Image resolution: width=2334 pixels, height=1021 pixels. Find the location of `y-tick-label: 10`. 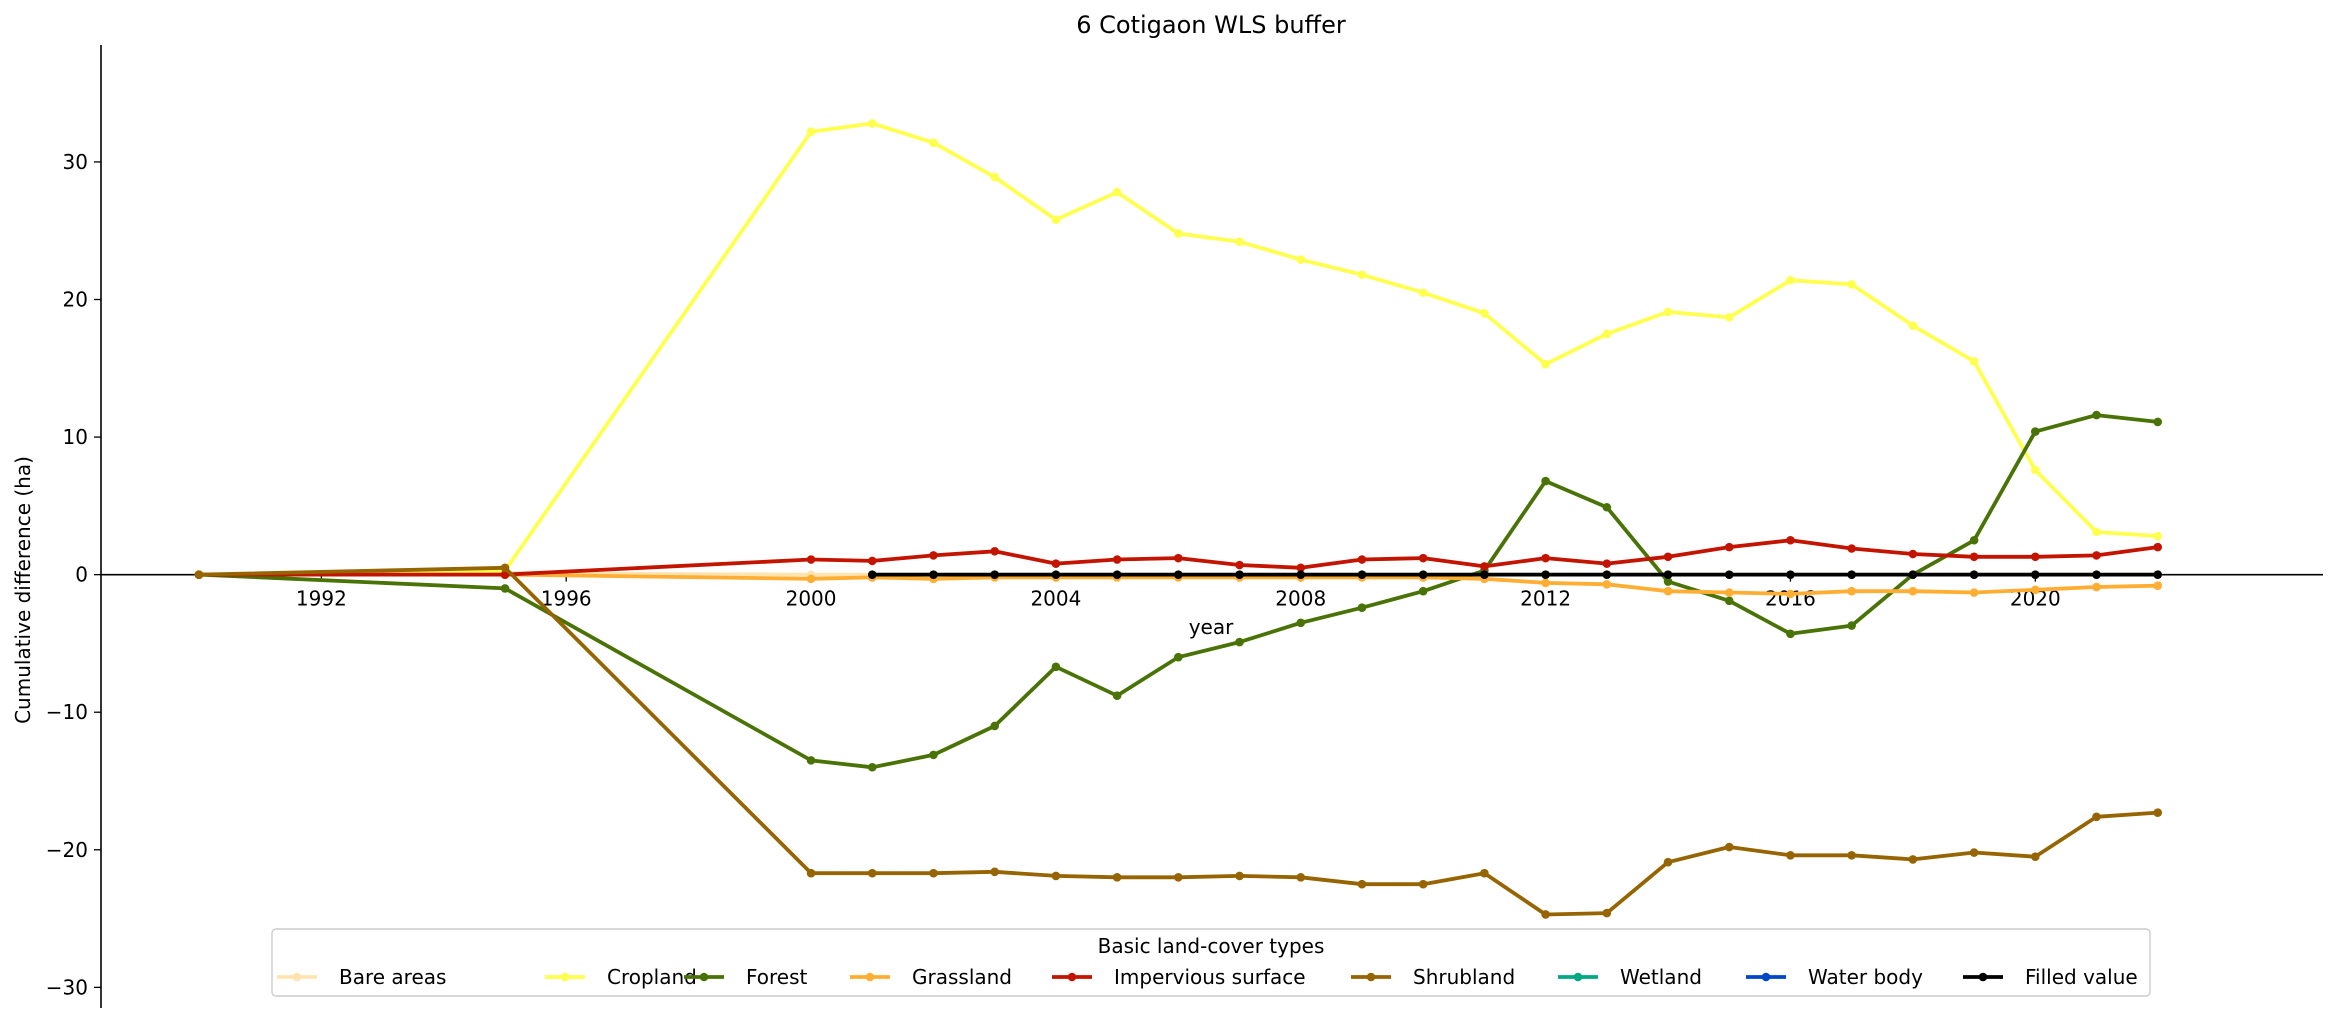

y-tick-label: 10 is located at coordinates (75, 437).